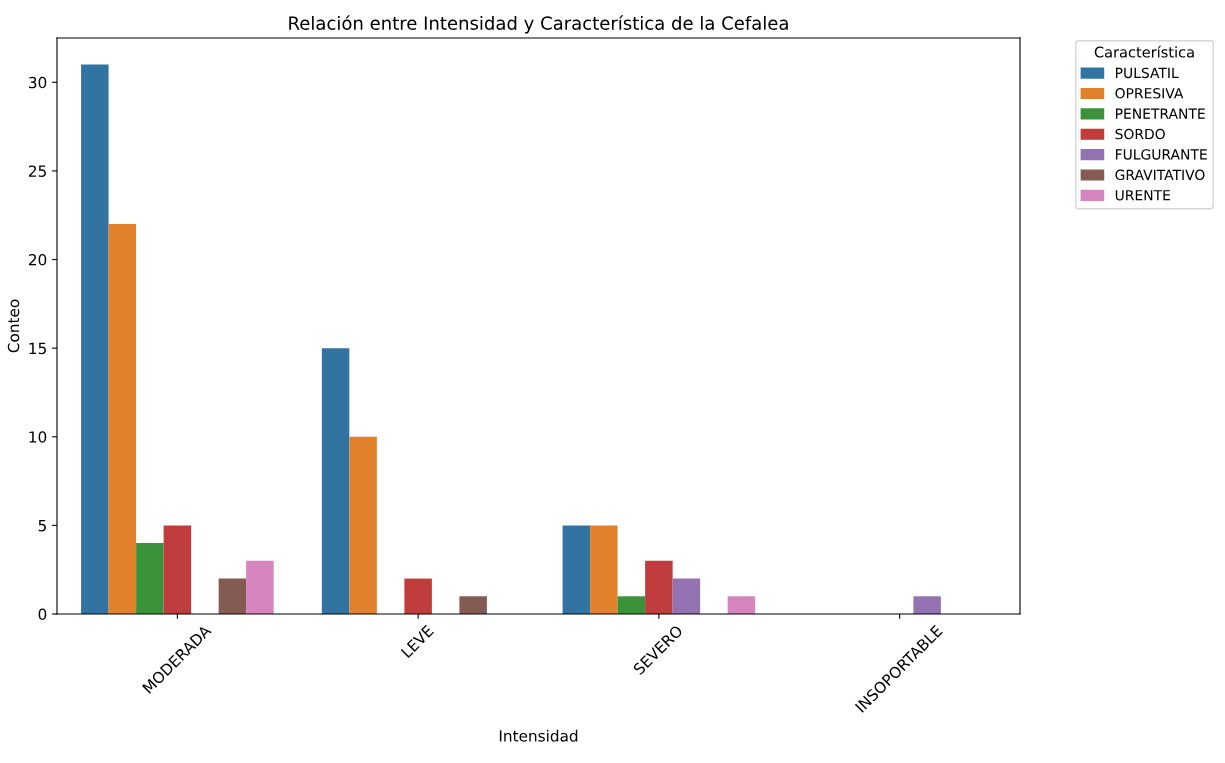  Describe the element at coordinates (1160, 113) in the screenshot. I see `legend-label: PENETRANTE` at that location.